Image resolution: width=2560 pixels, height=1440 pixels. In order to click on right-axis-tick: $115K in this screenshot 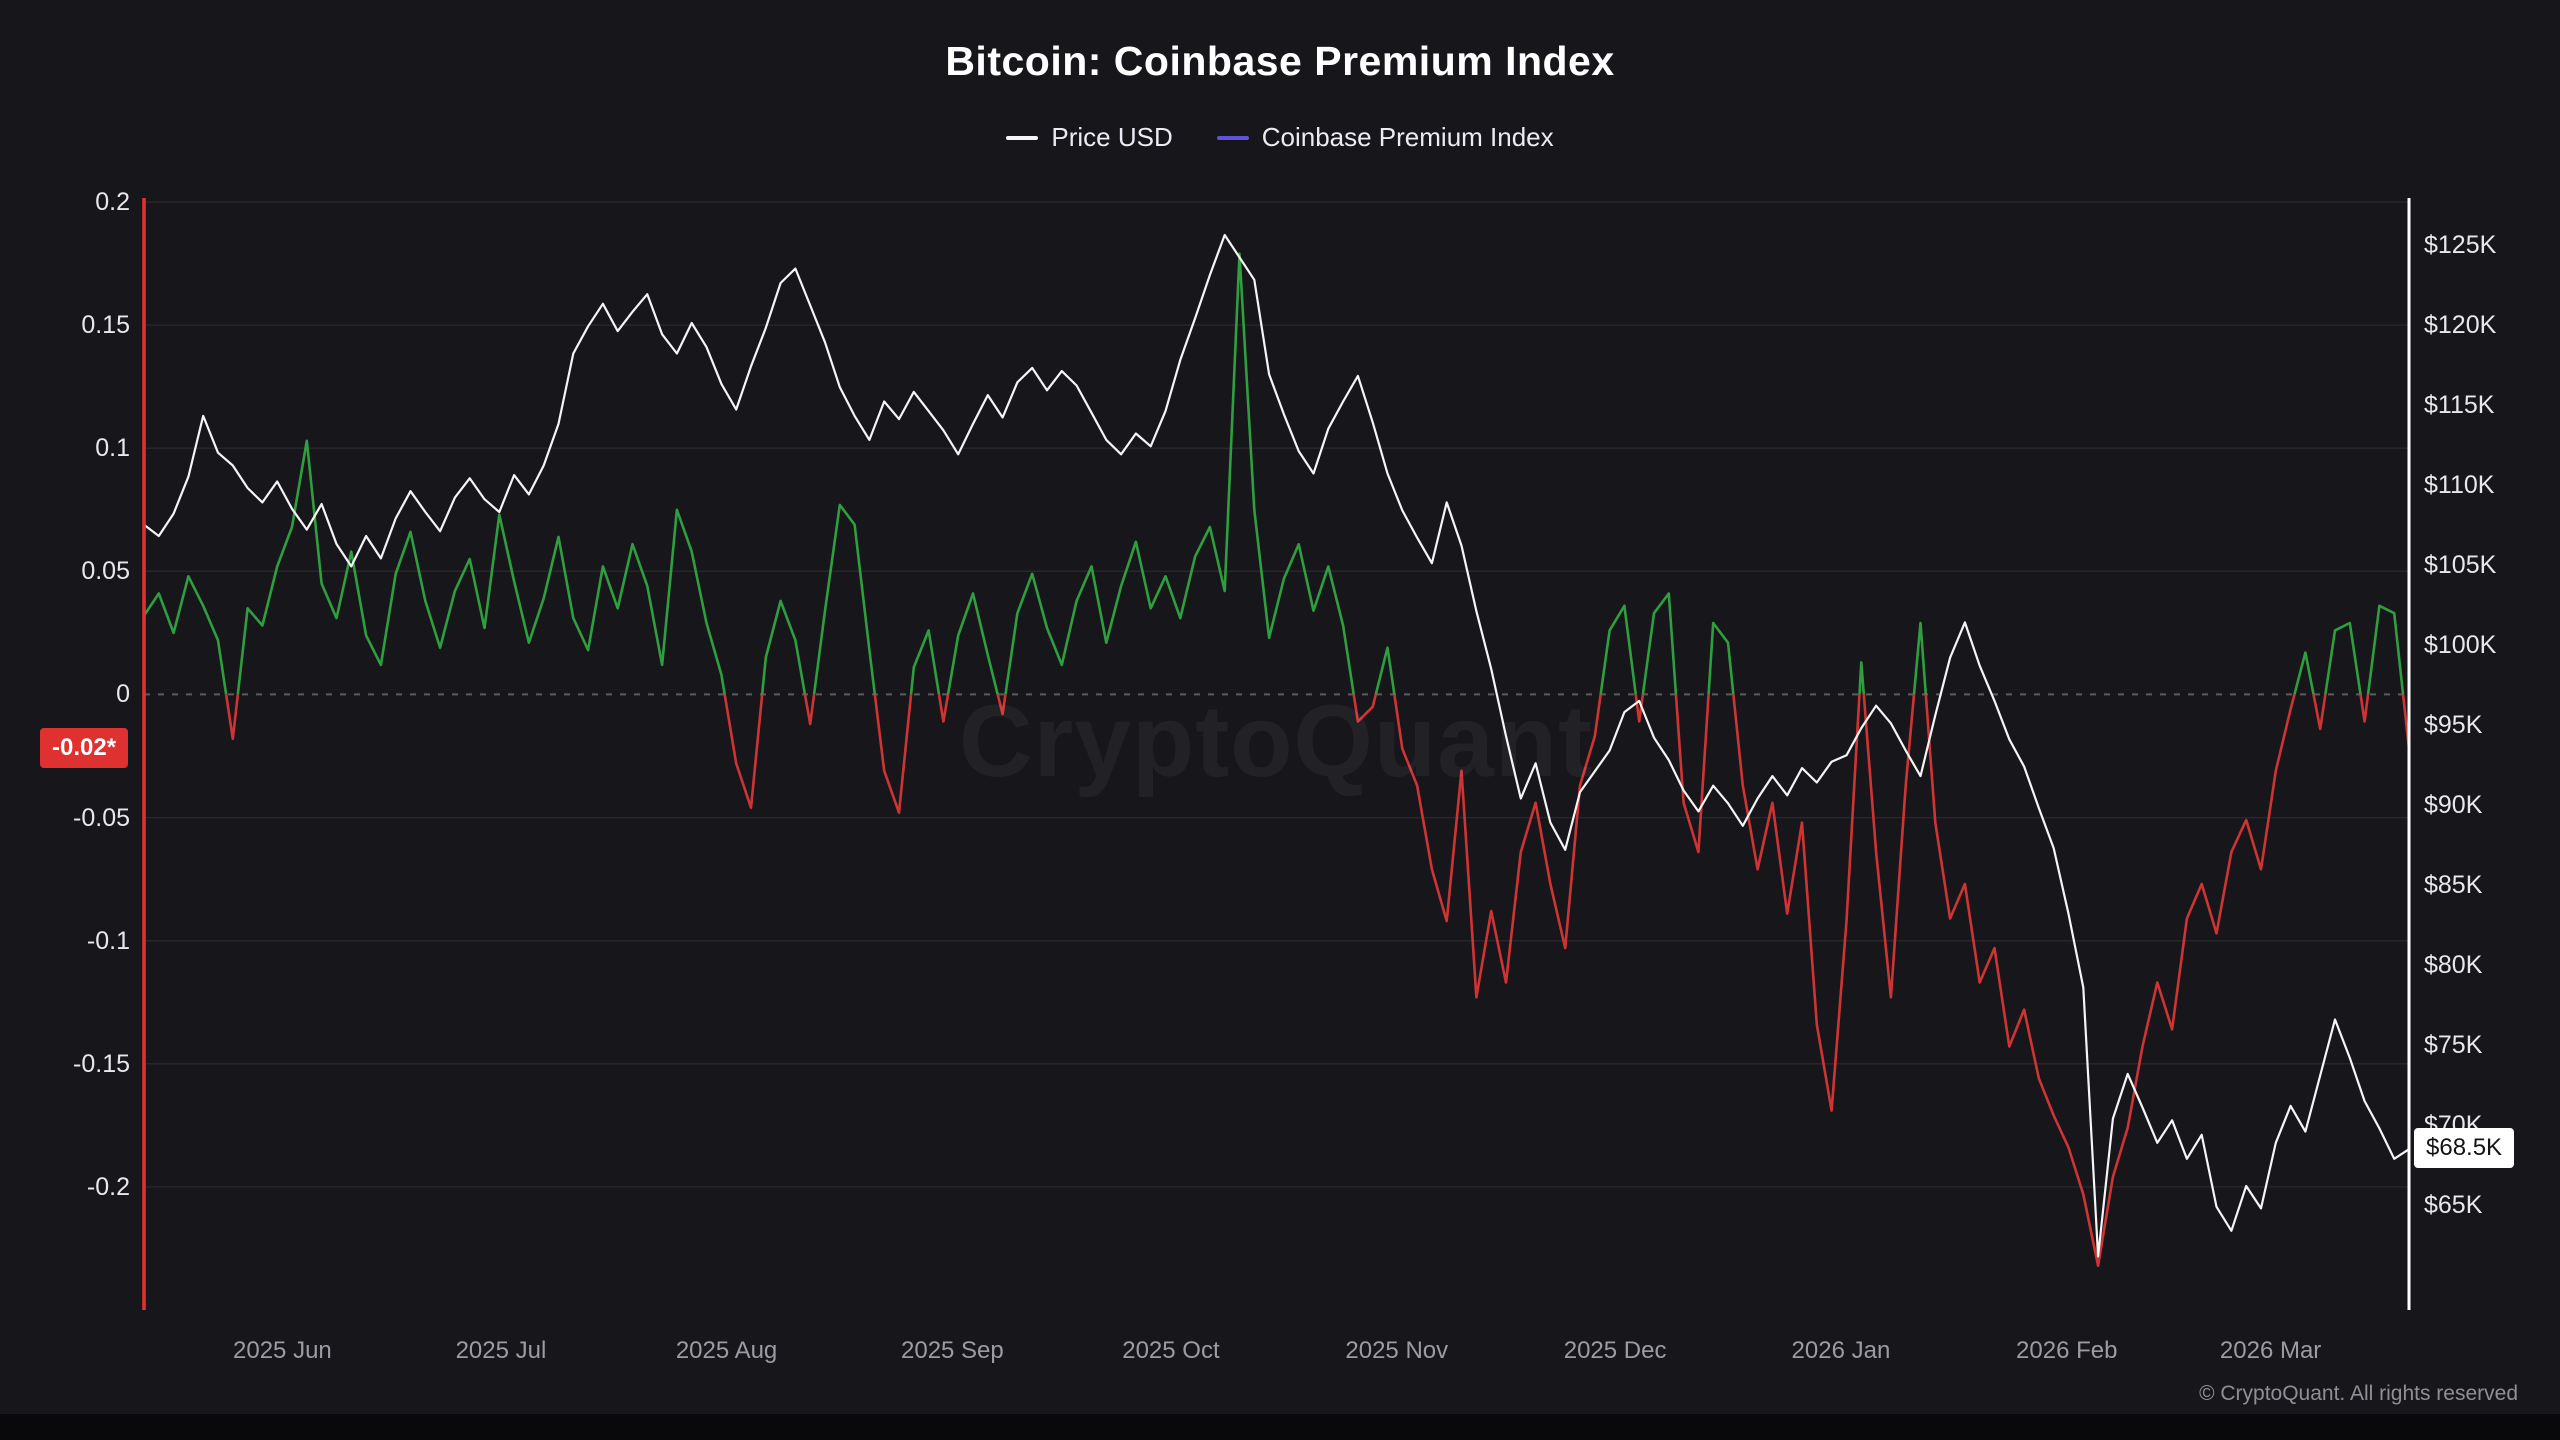, I will do `click(2459, 404)`.